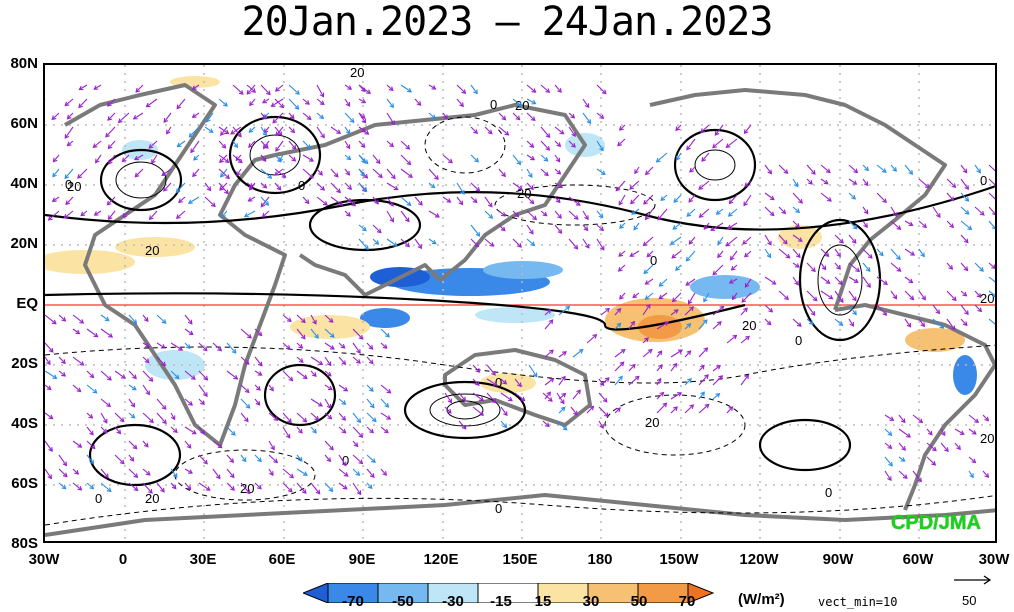 The image size is (1014, 612). What do you see at coordinates (918, 559) in the screenshot?
I see `lon-label-60w: 60W` at bounding box center [918, 559].